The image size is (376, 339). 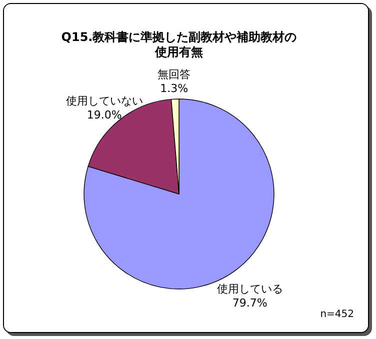 I want to click on slice-label: 使用している, so click(x=249, y=289).